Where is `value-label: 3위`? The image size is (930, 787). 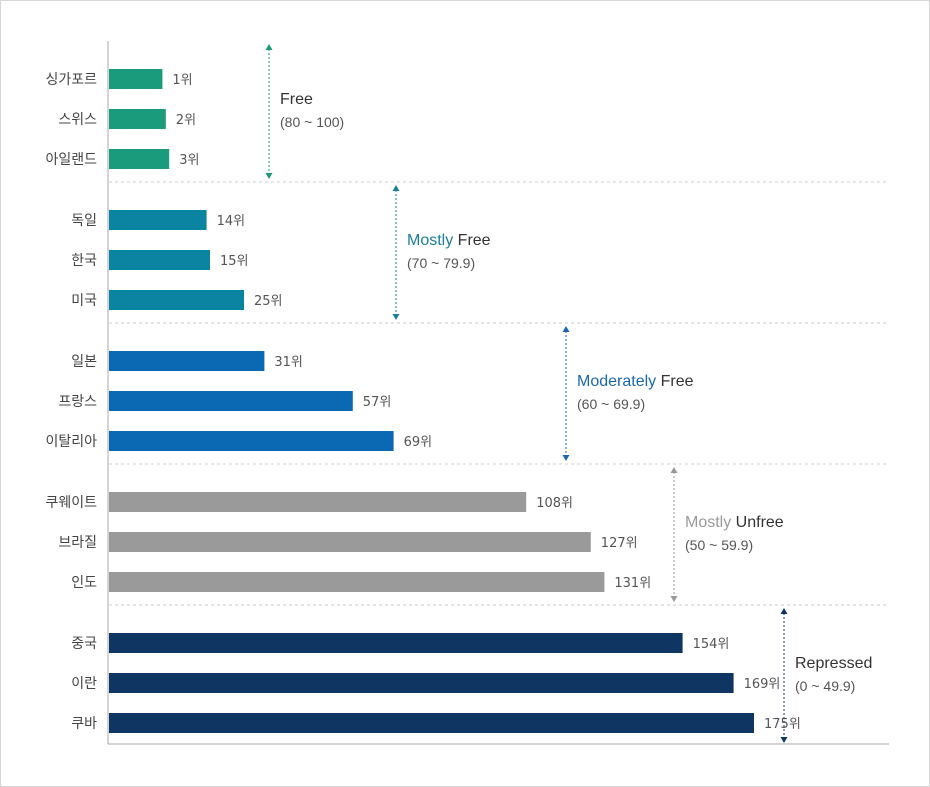
value-label: 3위 is located at coordinates (189, 160).